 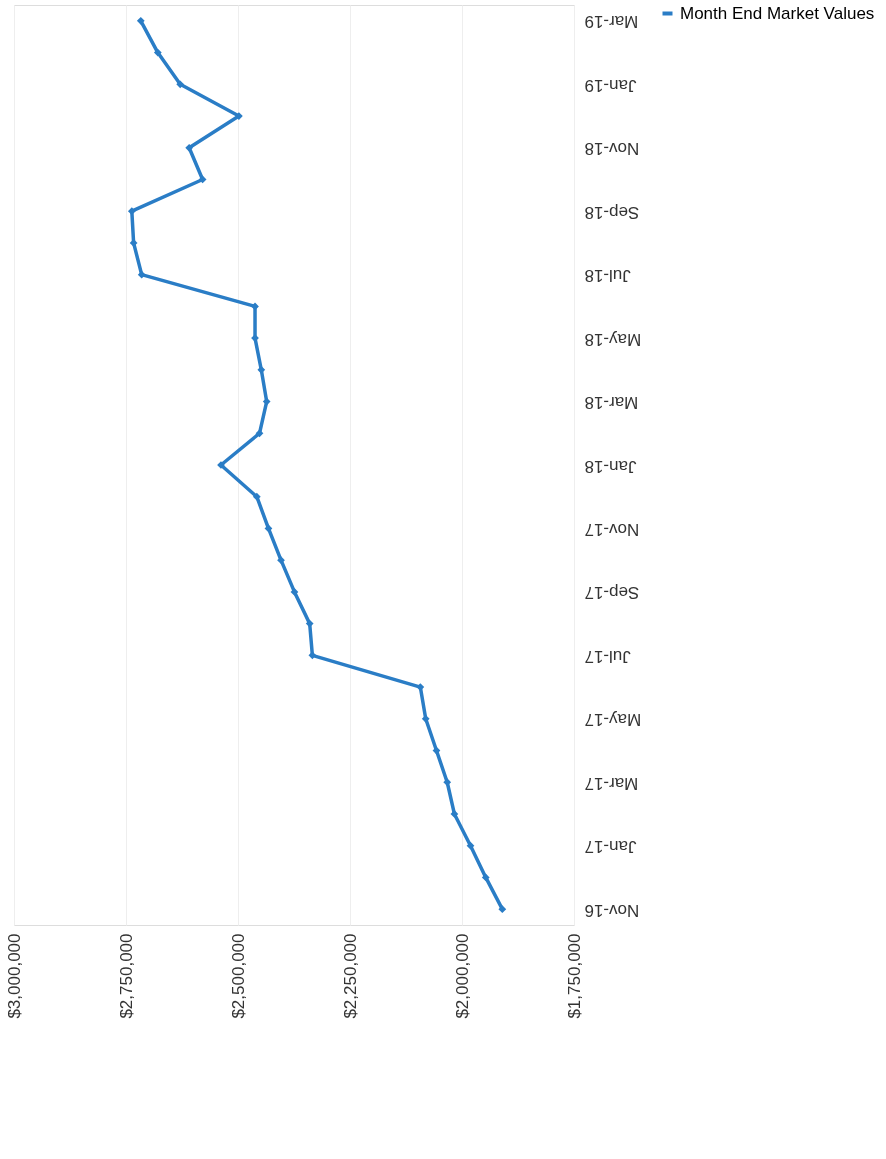 I want to click on y-tick-label: Nov-17, so click(x=612, y=529).